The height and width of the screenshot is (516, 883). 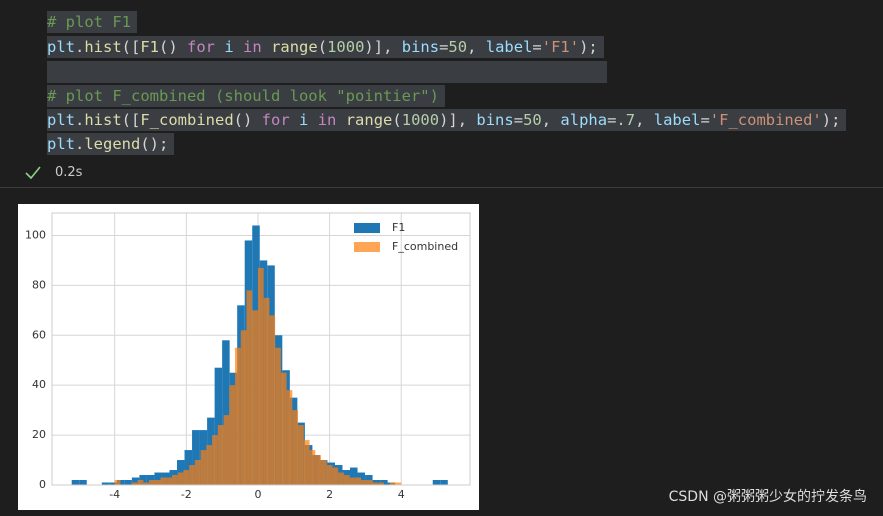 What do you see at coordinates (257, 494) in the screenshot?
I see `x-tick-label: 0` at bounding box center [257, 494].